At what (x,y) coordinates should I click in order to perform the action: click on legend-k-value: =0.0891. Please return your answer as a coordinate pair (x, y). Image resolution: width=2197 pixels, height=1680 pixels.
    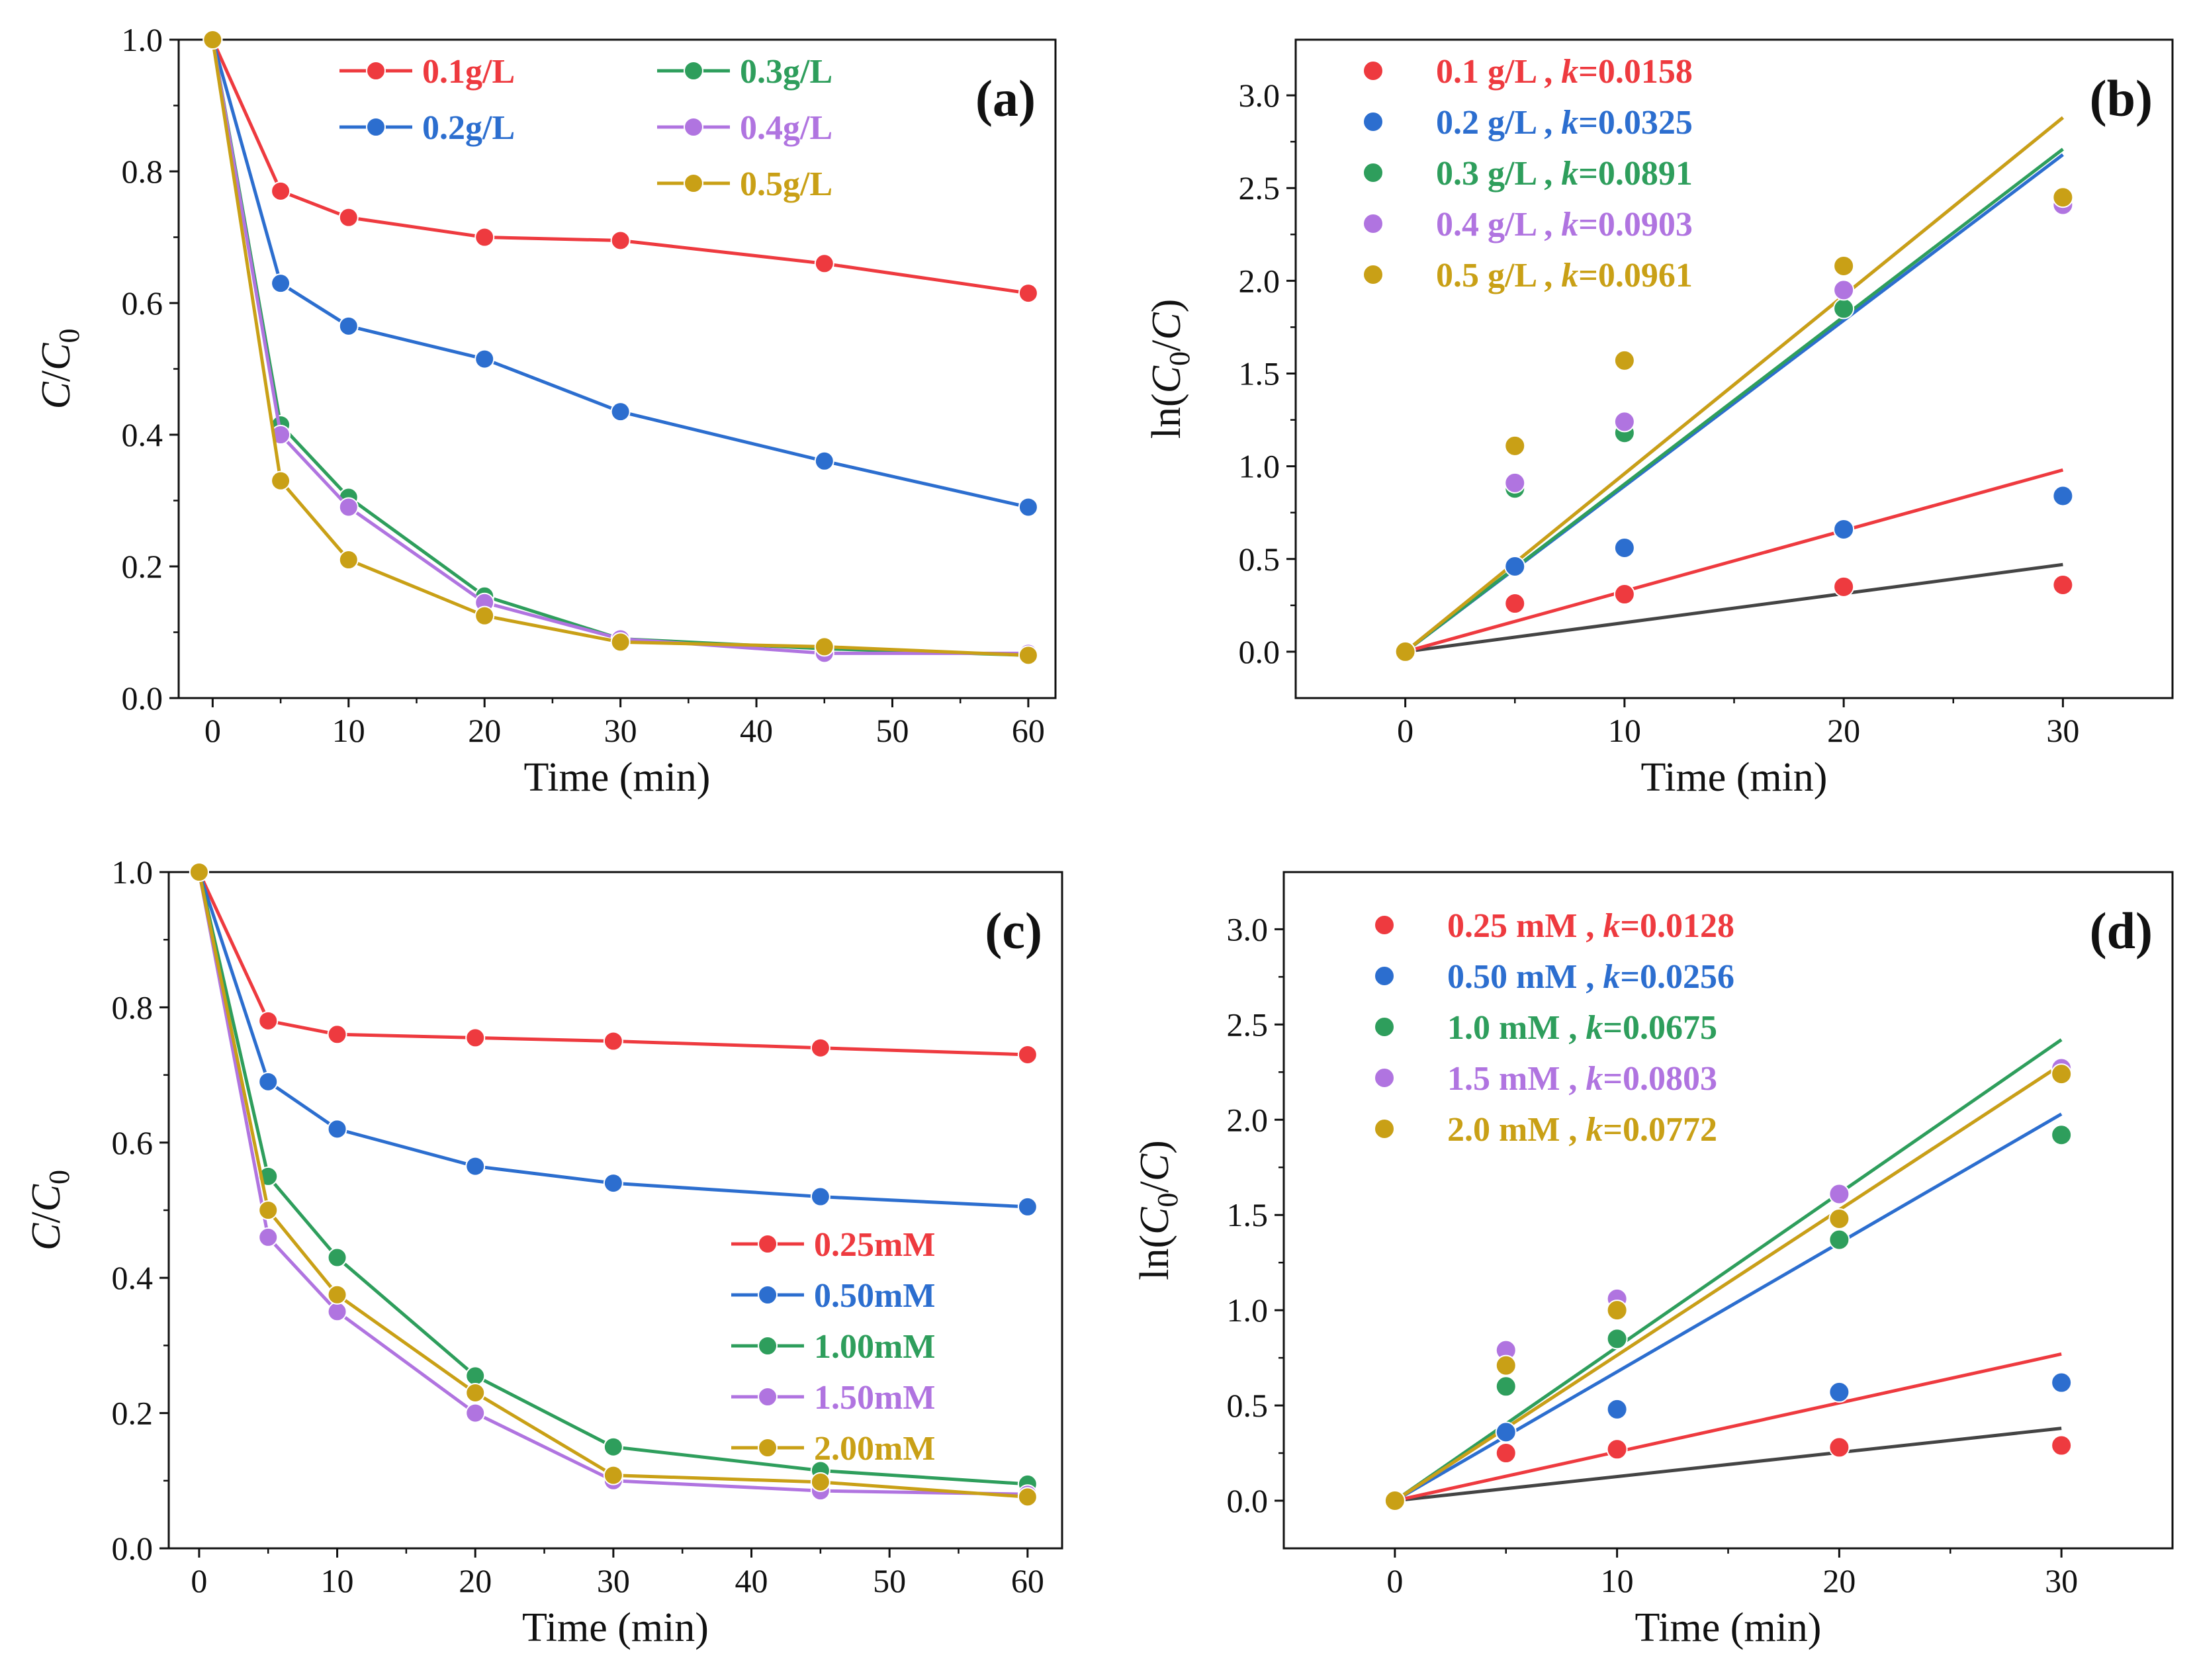
    Looking at the image, I should click on (1635, 174).